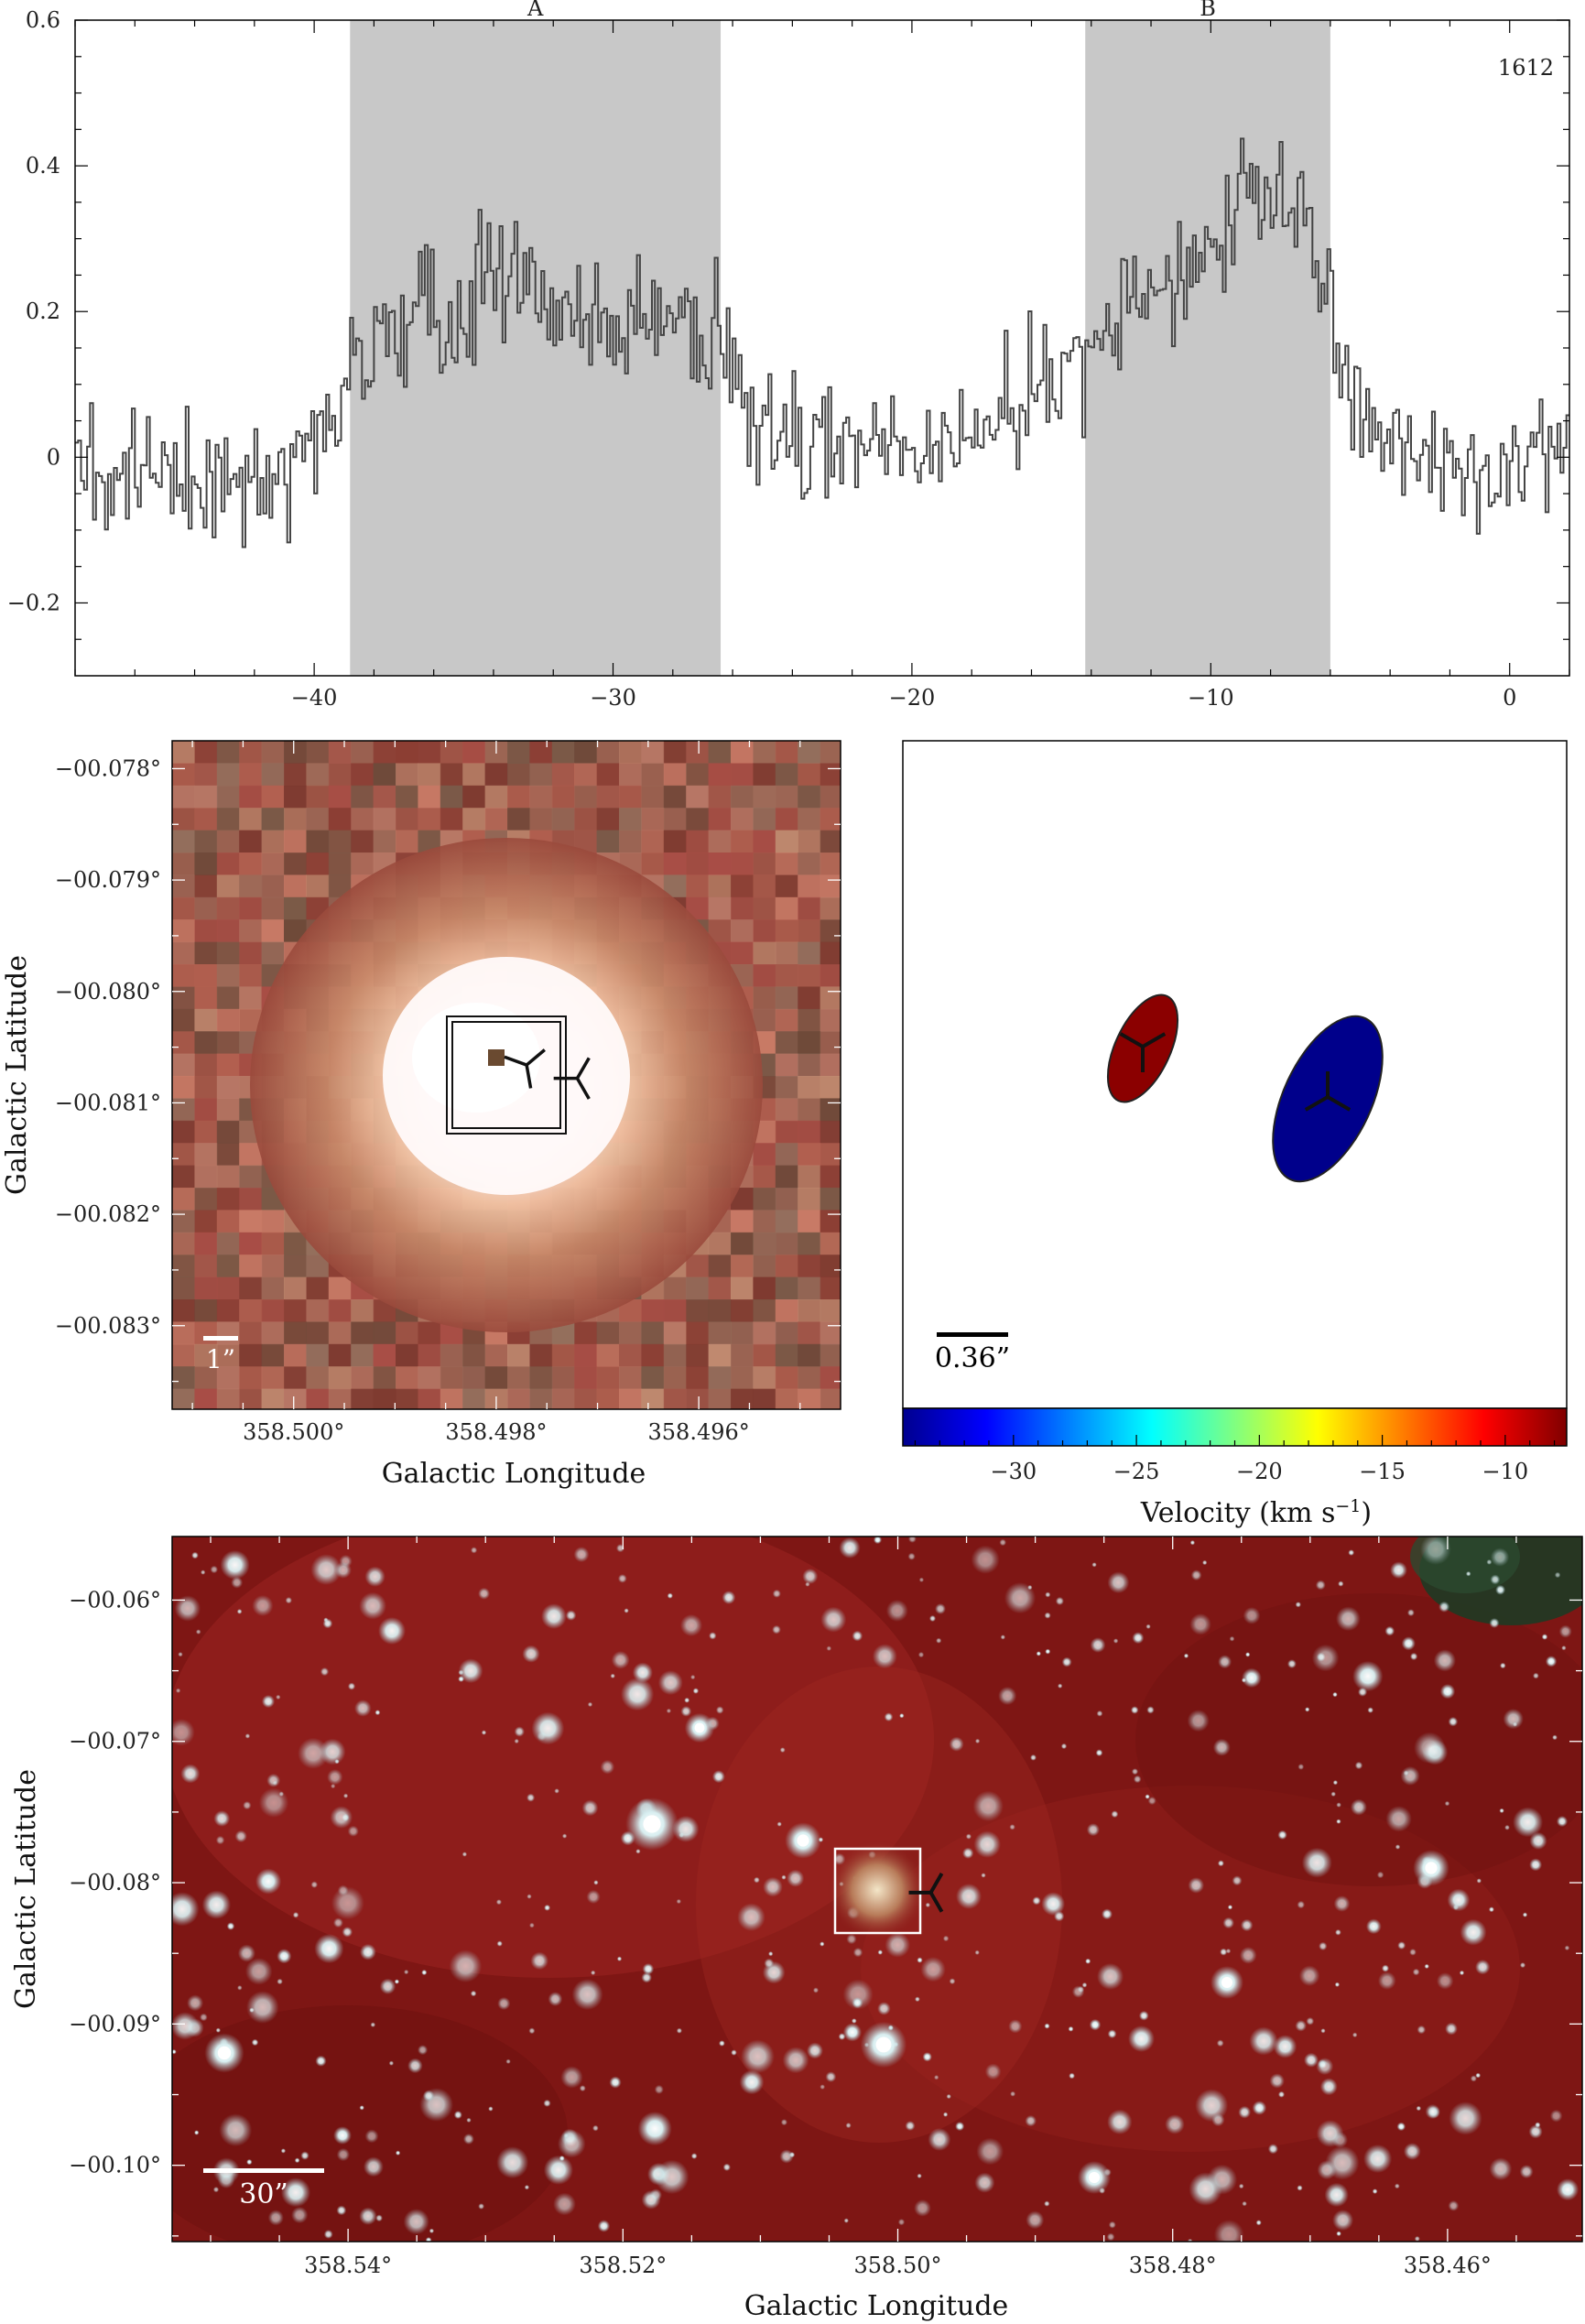 This screenshot has height=2324, width=1585. What do you see at coordinates (115, 1742) in the screenshot?
I see `y-tick-label: −00.07°` at bounding box center [115, 1742].